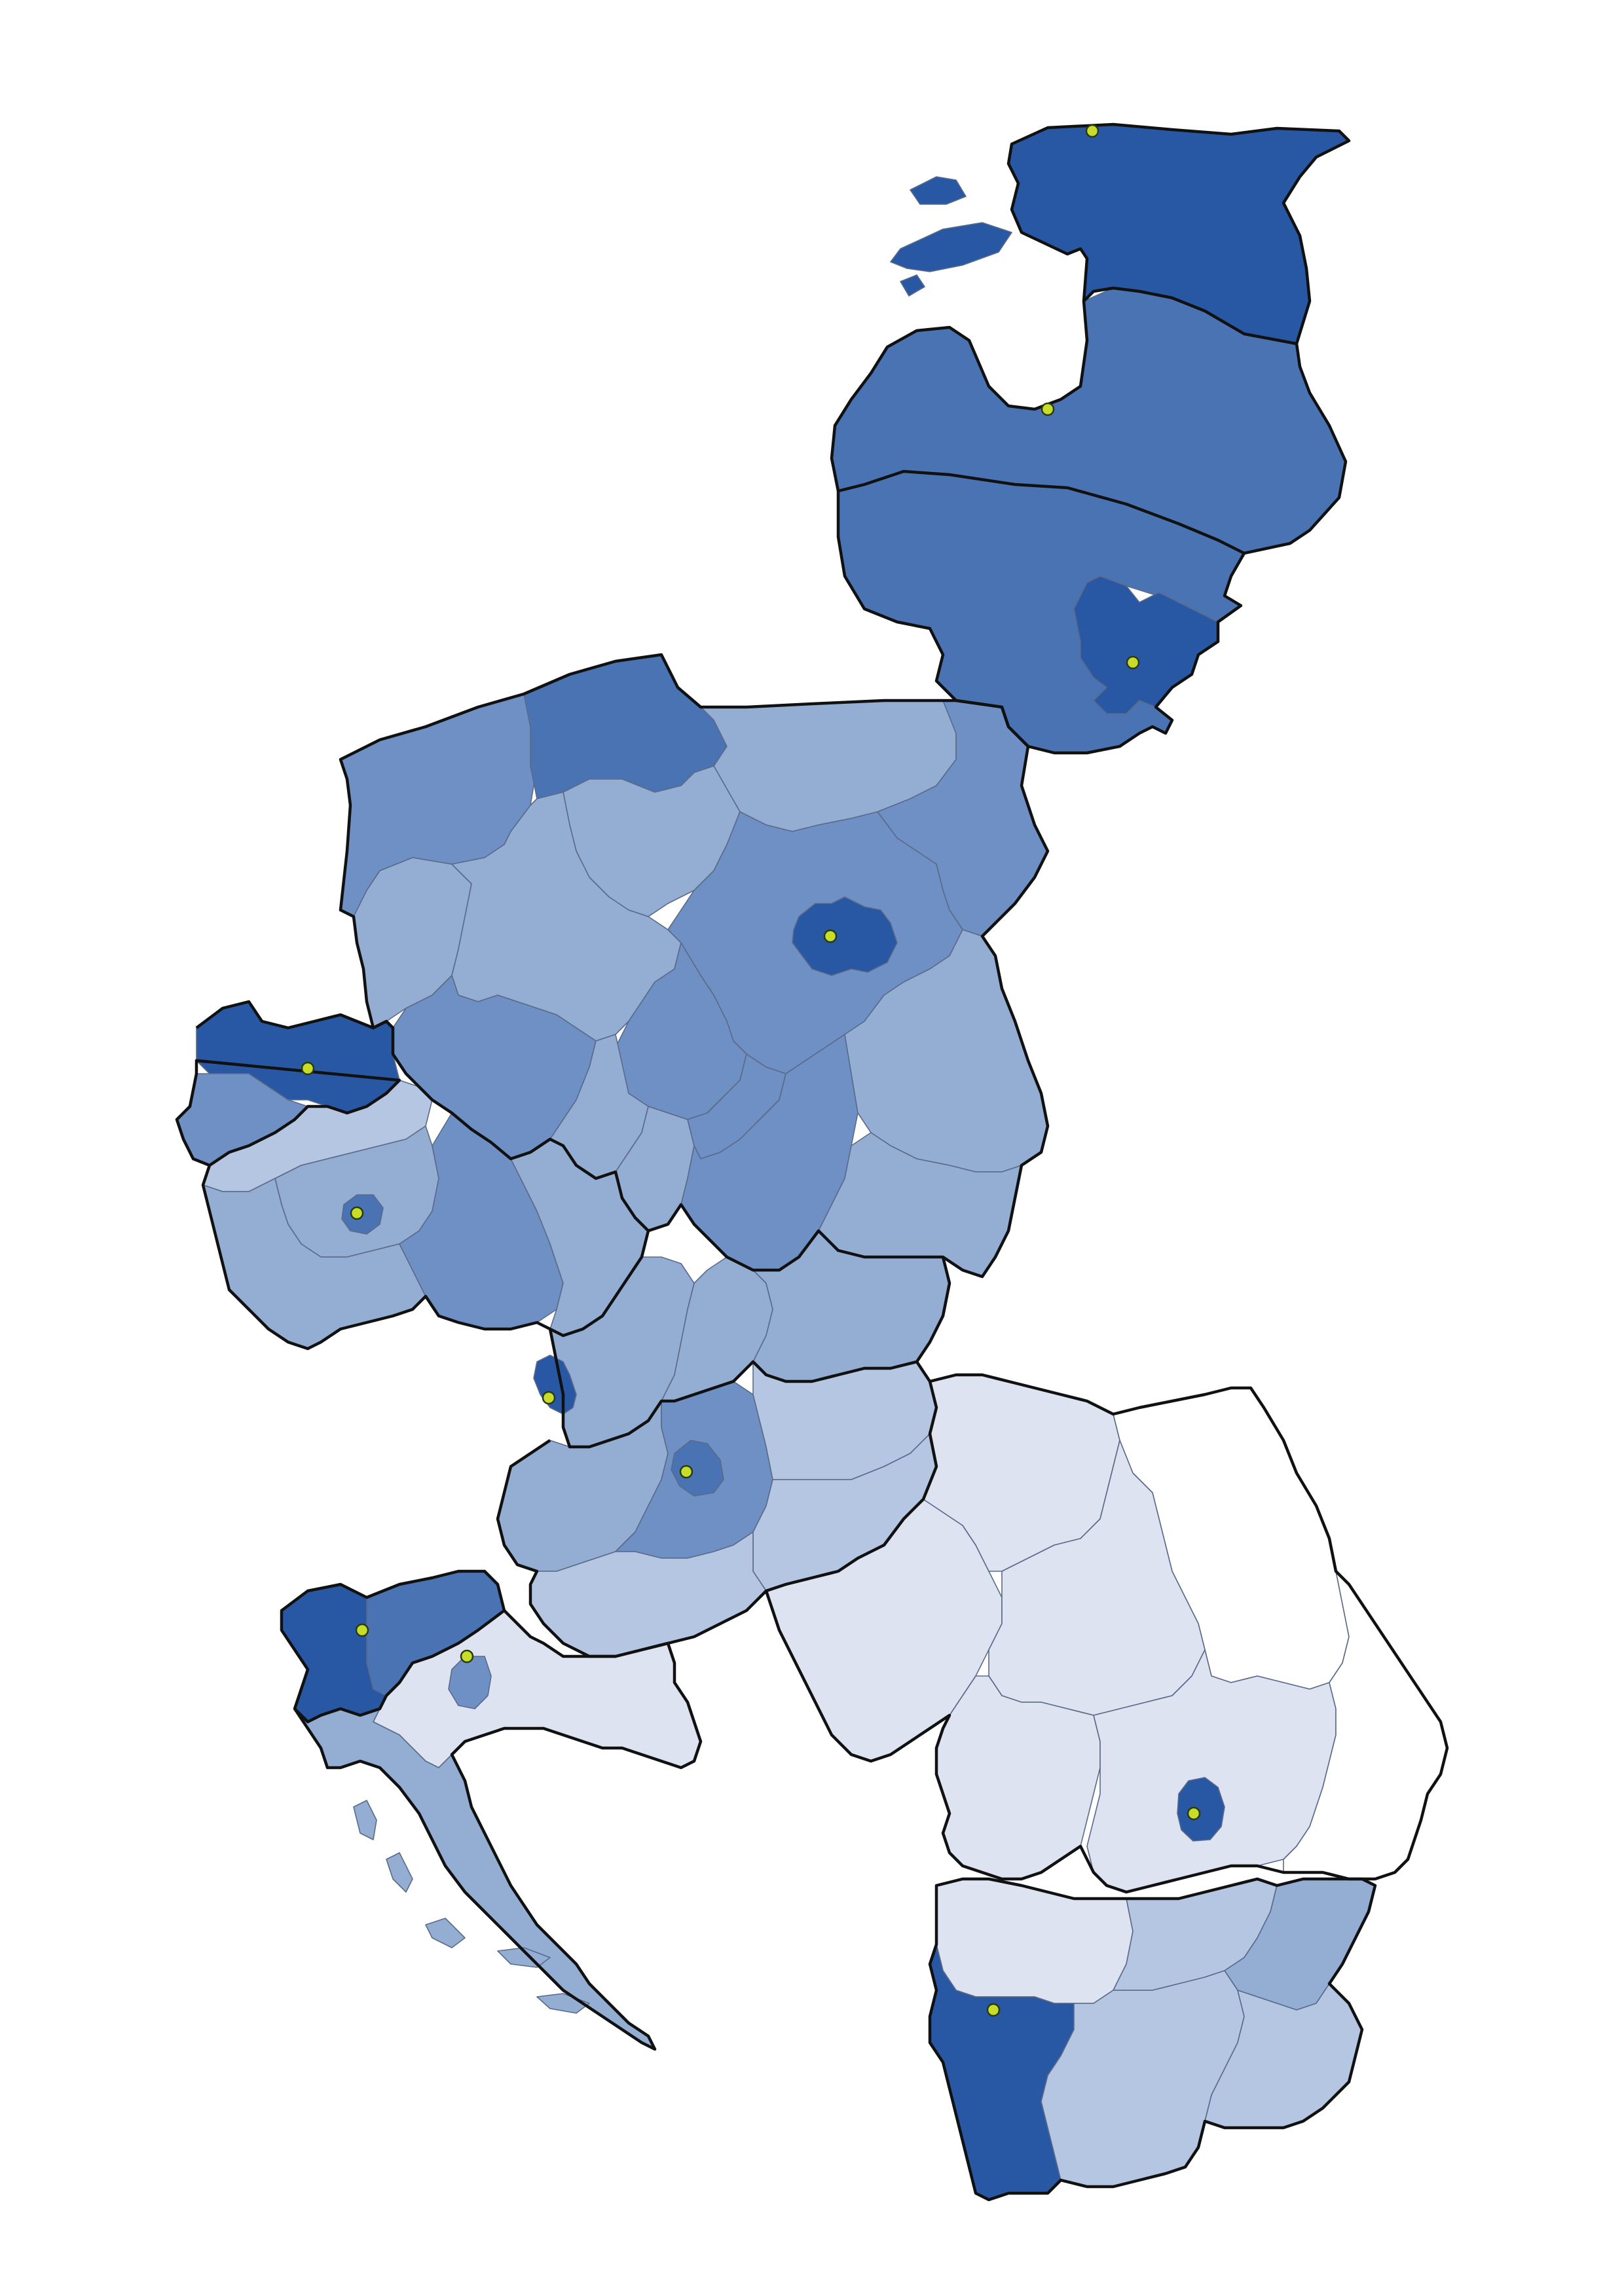  What do you see at coordinates (308, 1068) in the screenshot?
I see `capital-marker-berlin` at bounding box center [308, 1068].